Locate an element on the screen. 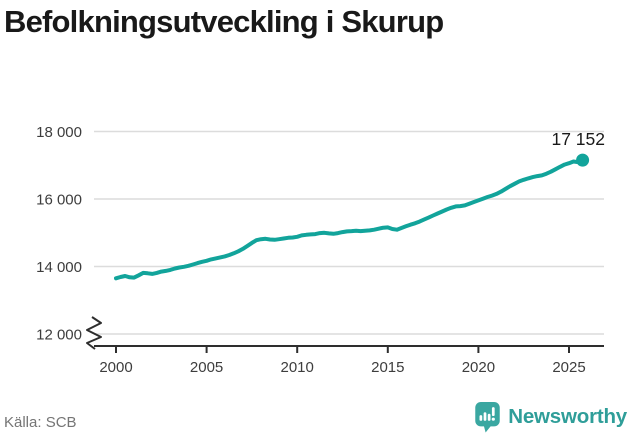 The height and width of the screenshot is (439, 631). x-tick-label: 2010 is located at coordinates (297, 367).